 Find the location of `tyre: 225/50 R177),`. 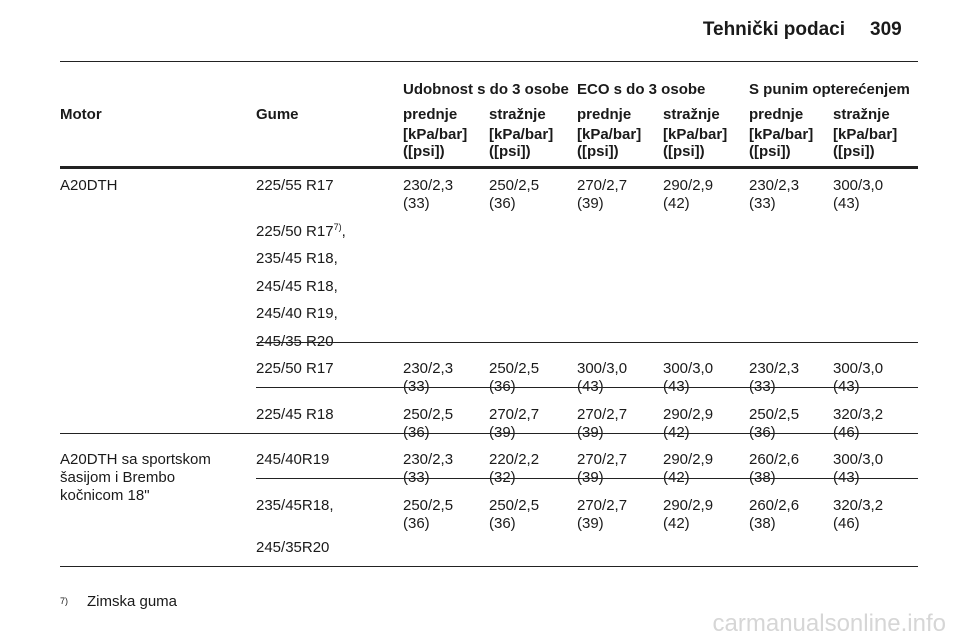

tyre: 225/50 R177), is located at coordinates (301, 231).